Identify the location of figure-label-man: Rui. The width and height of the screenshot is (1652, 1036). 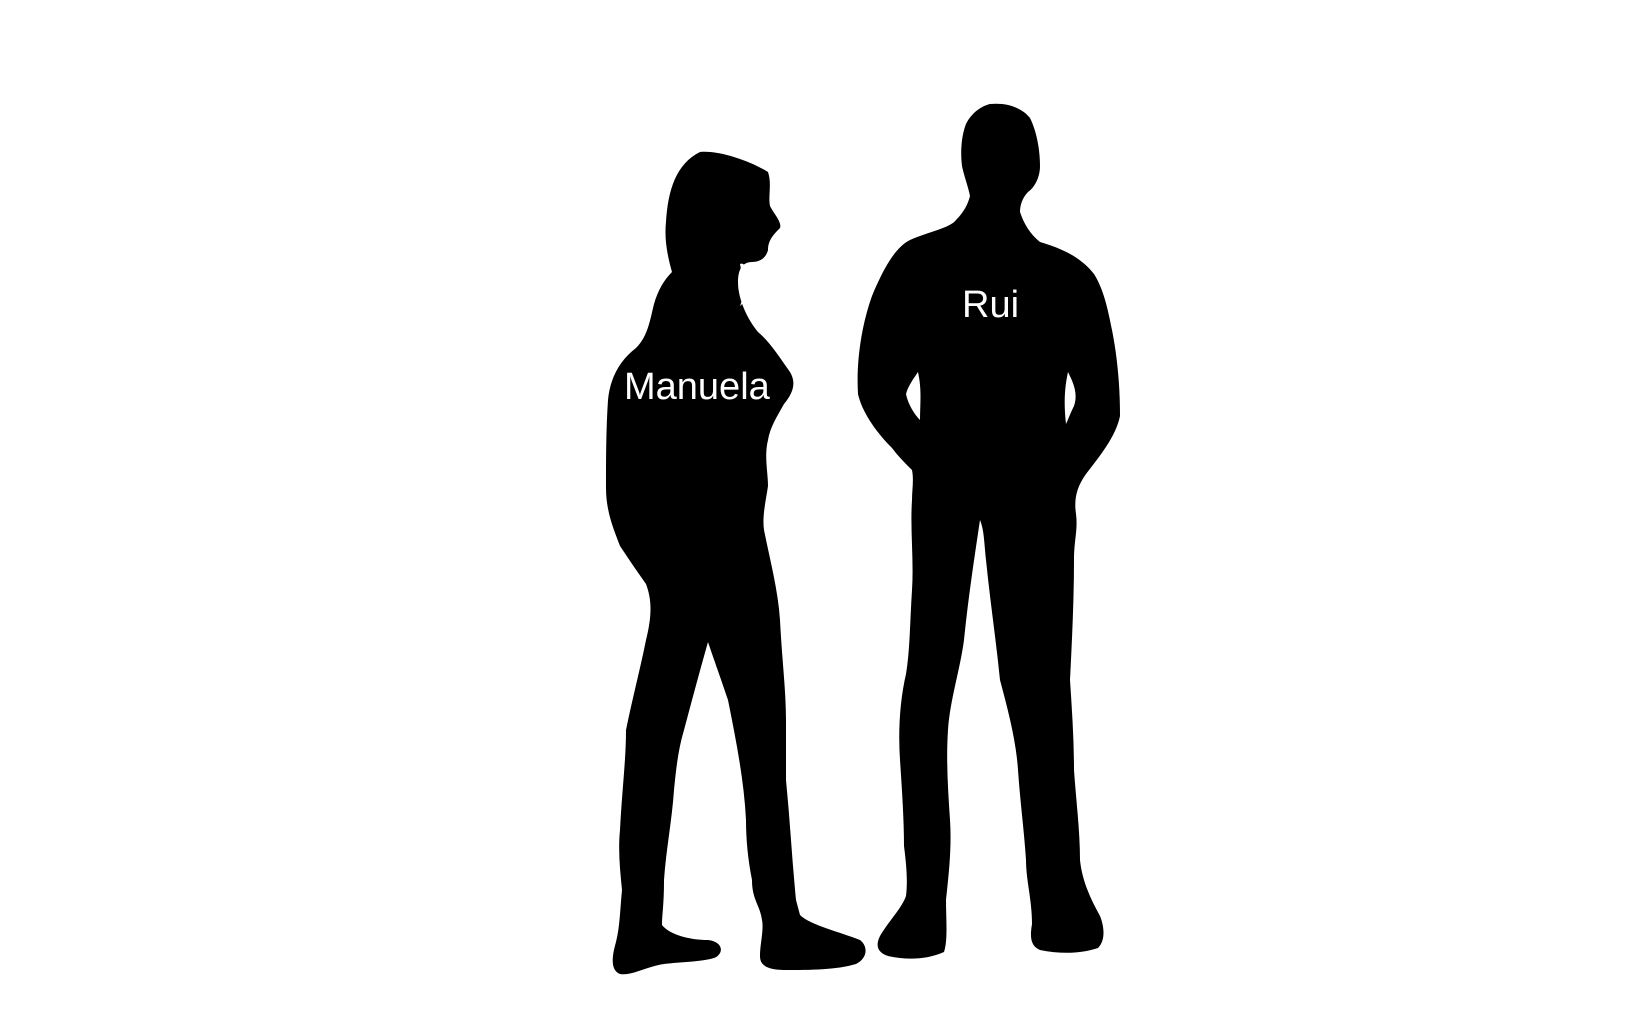
(990, 305).